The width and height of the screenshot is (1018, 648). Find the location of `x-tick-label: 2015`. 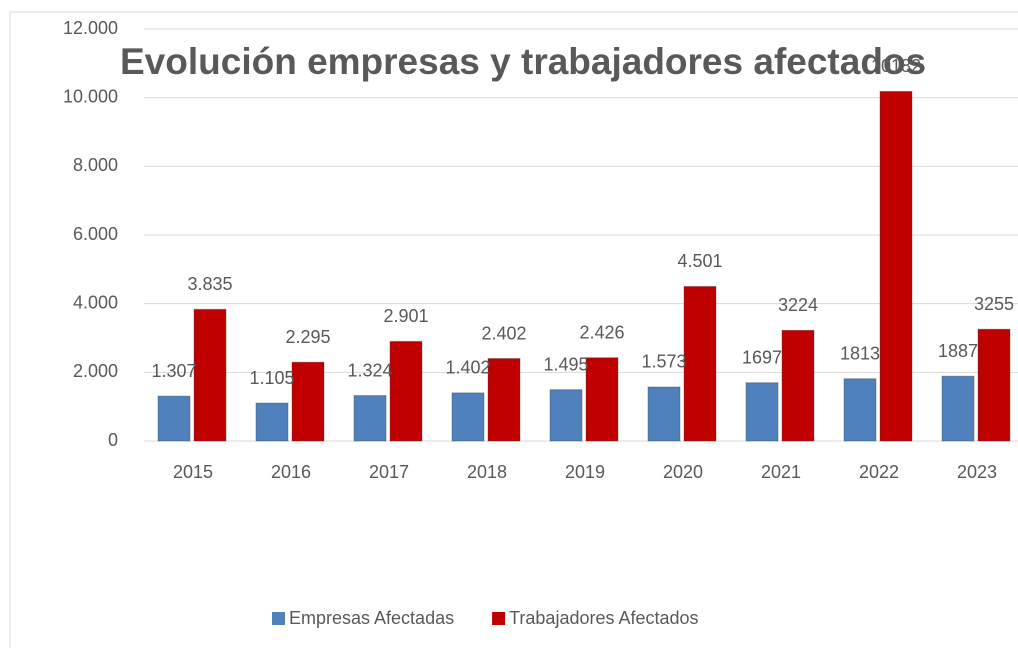

x-tick-label: 2015 is located at coordinates (193, 472).